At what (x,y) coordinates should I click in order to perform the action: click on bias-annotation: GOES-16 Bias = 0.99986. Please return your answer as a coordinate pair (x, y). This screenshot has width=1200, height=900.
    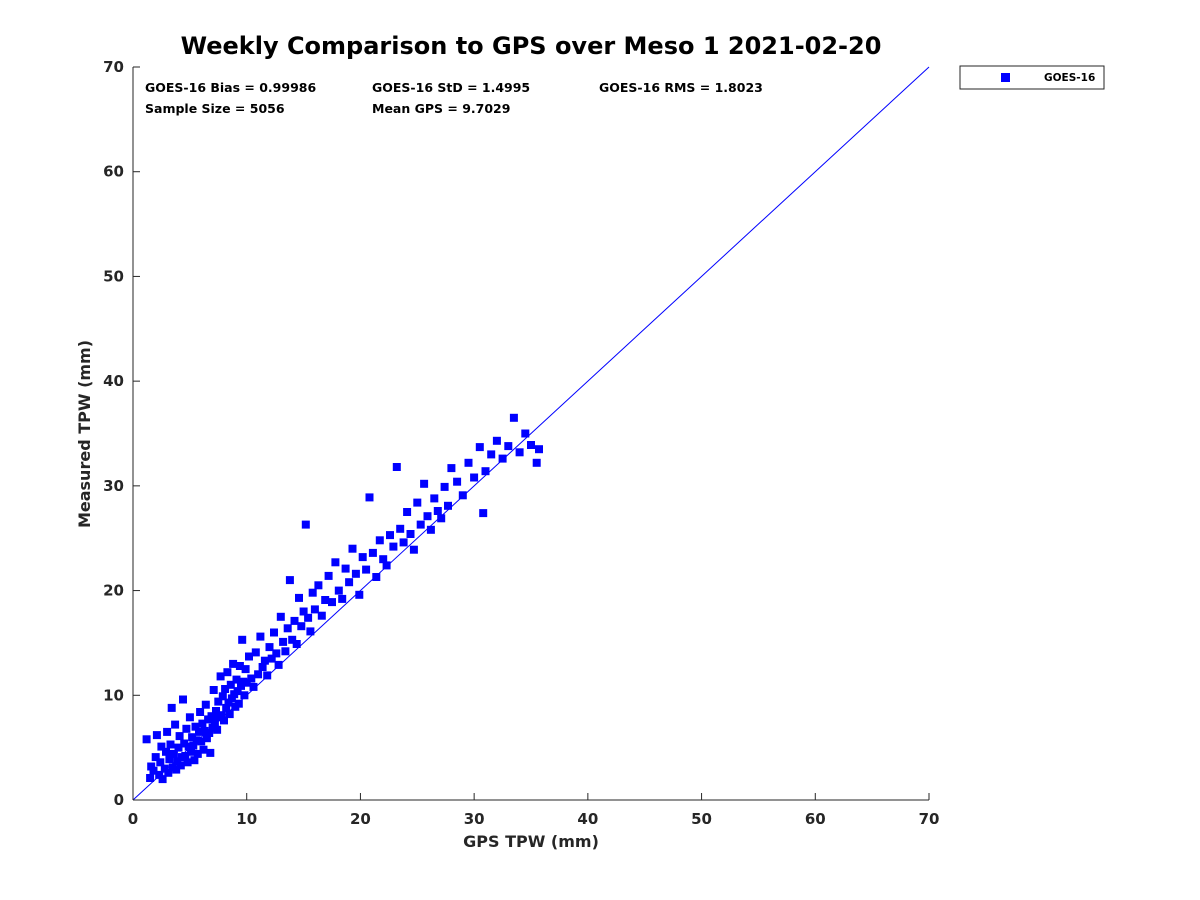
    Looking at the image, I should click on (230, 87).